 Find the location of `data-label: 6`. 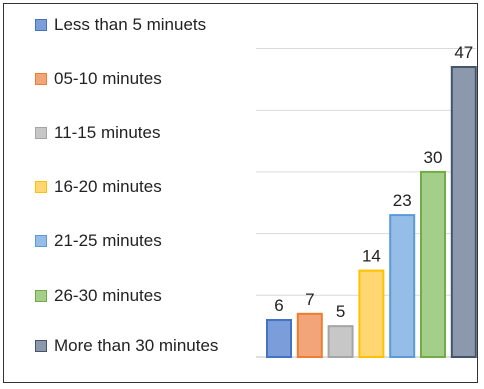

data-label: 6 is located at coordinates (278, 305).